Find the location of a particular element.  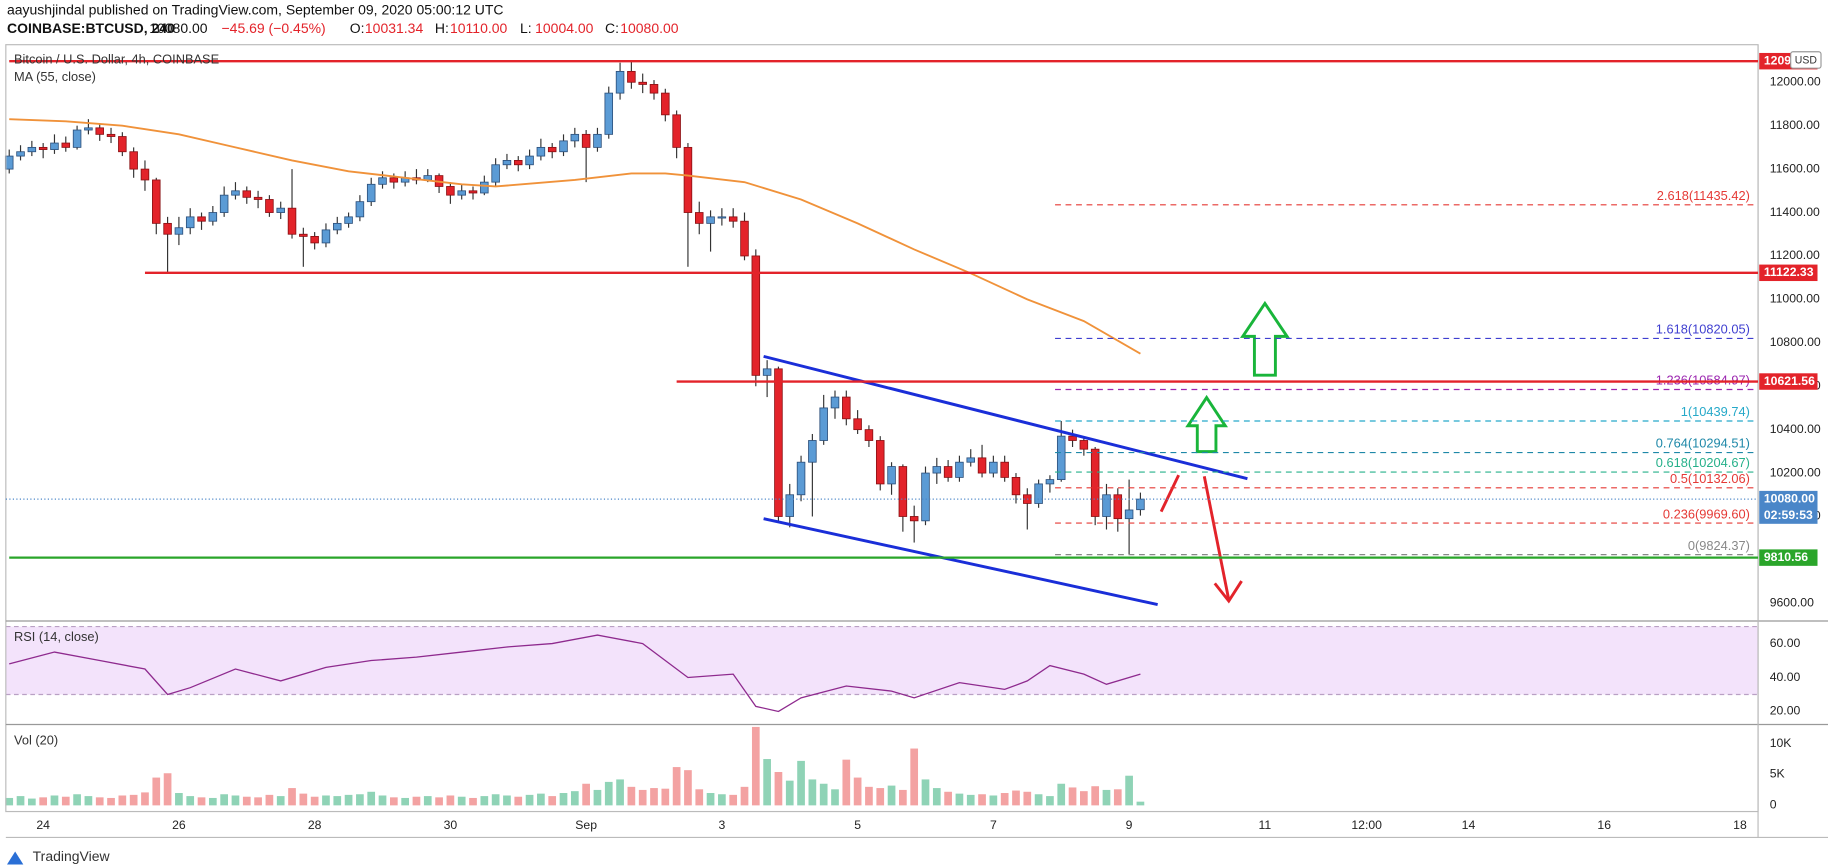

ohlc-key: C: is located at coordinates (612, 28).